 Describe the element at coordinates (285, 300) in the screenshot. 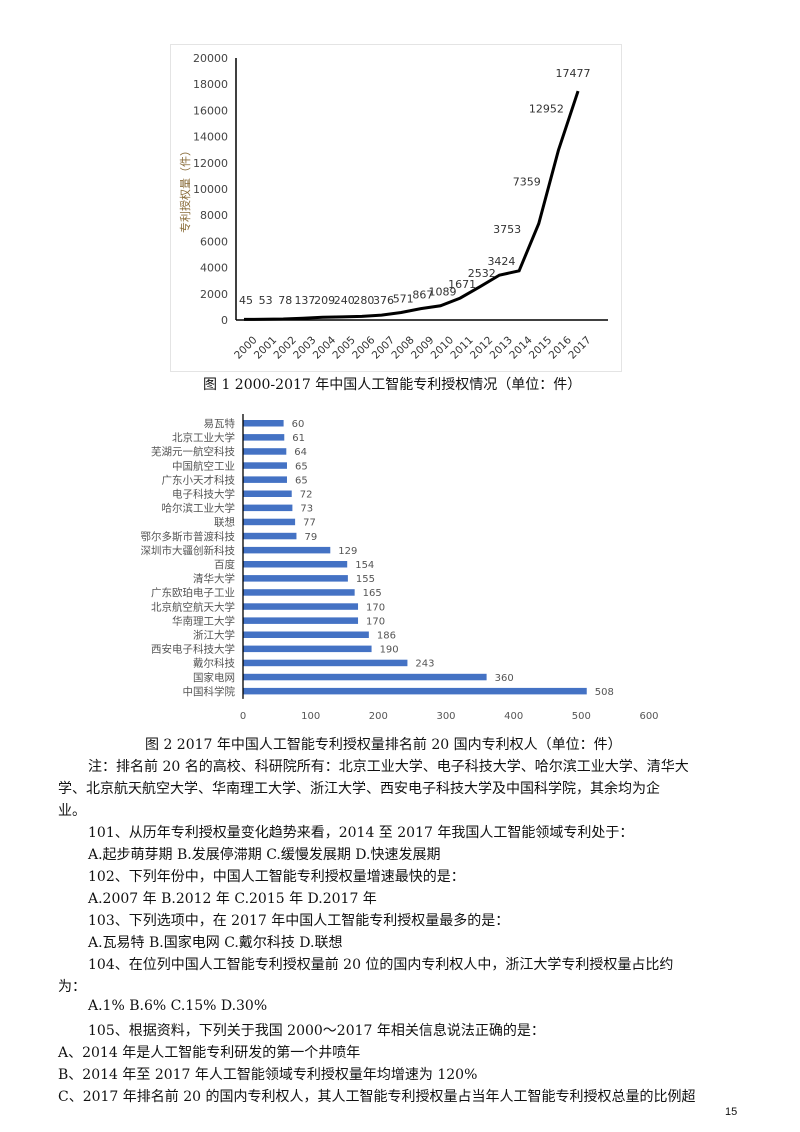

I see `data-label: 78` at that location.